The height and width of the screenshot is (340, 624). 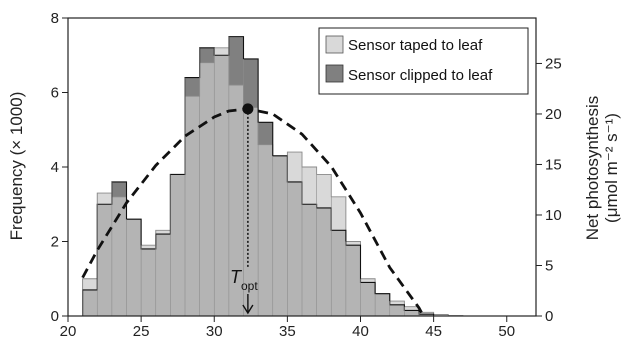 What do you see at coordinates (249, 286) in the screenshot?
I see `t-opt-subscript: opt` at bounding box center [249, 286].